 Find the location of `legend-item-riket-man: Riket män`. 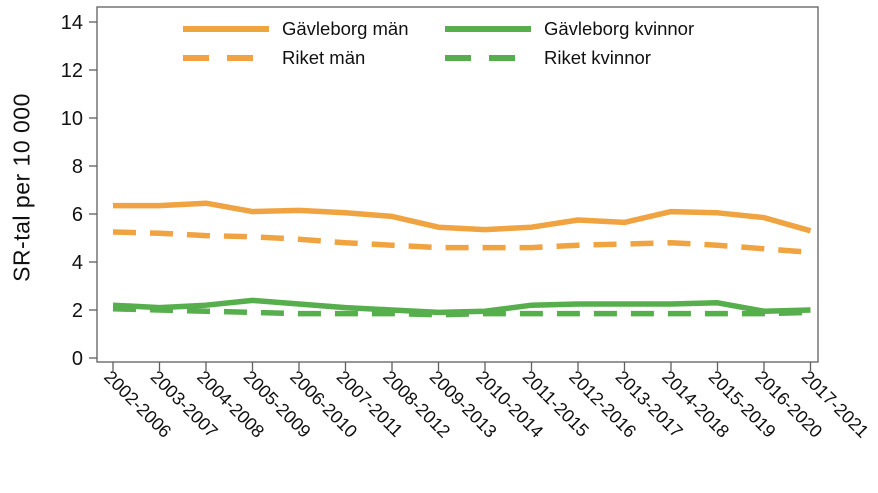

legend-item-riket-man: Riket män is located at coordinates (314, 58).